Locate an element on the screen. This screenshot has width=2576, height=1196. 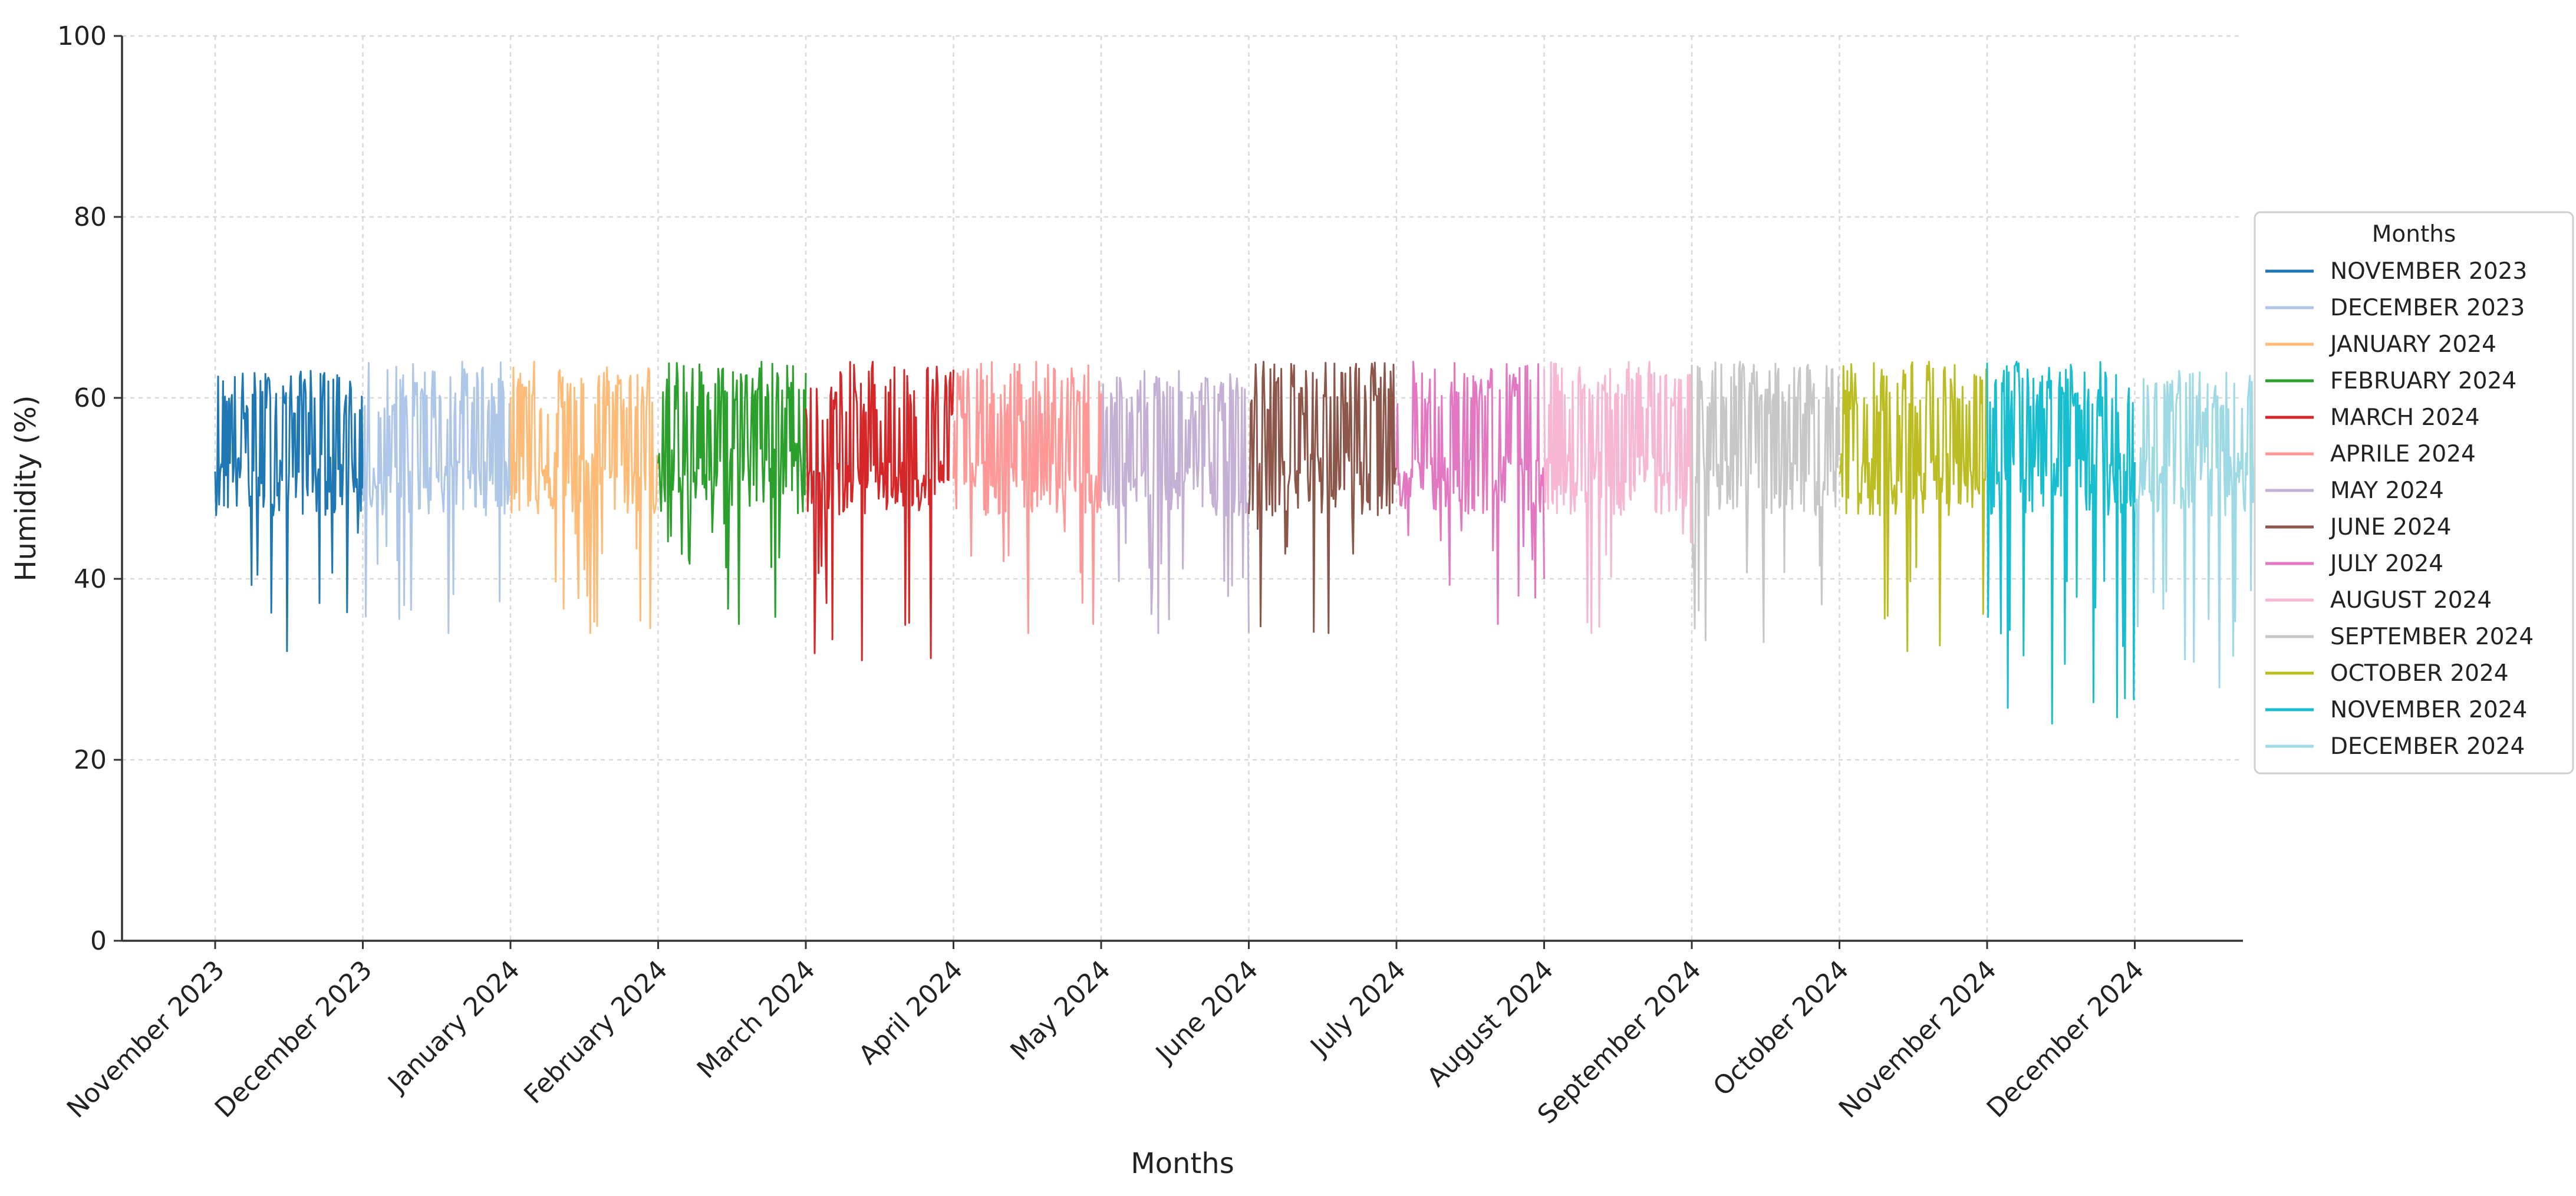
x-axis-title: Months is located at coordinates (1182, 1163).